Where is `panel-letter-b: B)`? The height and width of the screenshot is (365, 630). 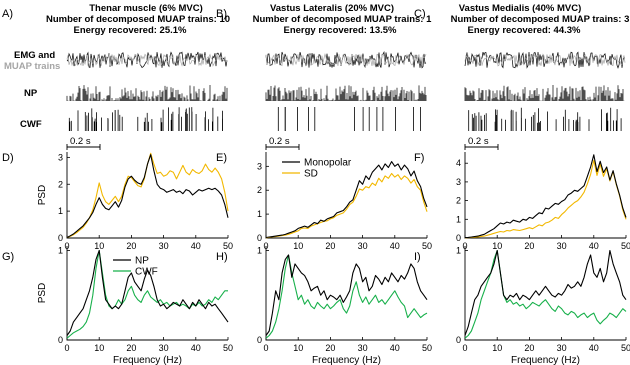
panel-letter-b: B) is located at coordinates (221, 14).